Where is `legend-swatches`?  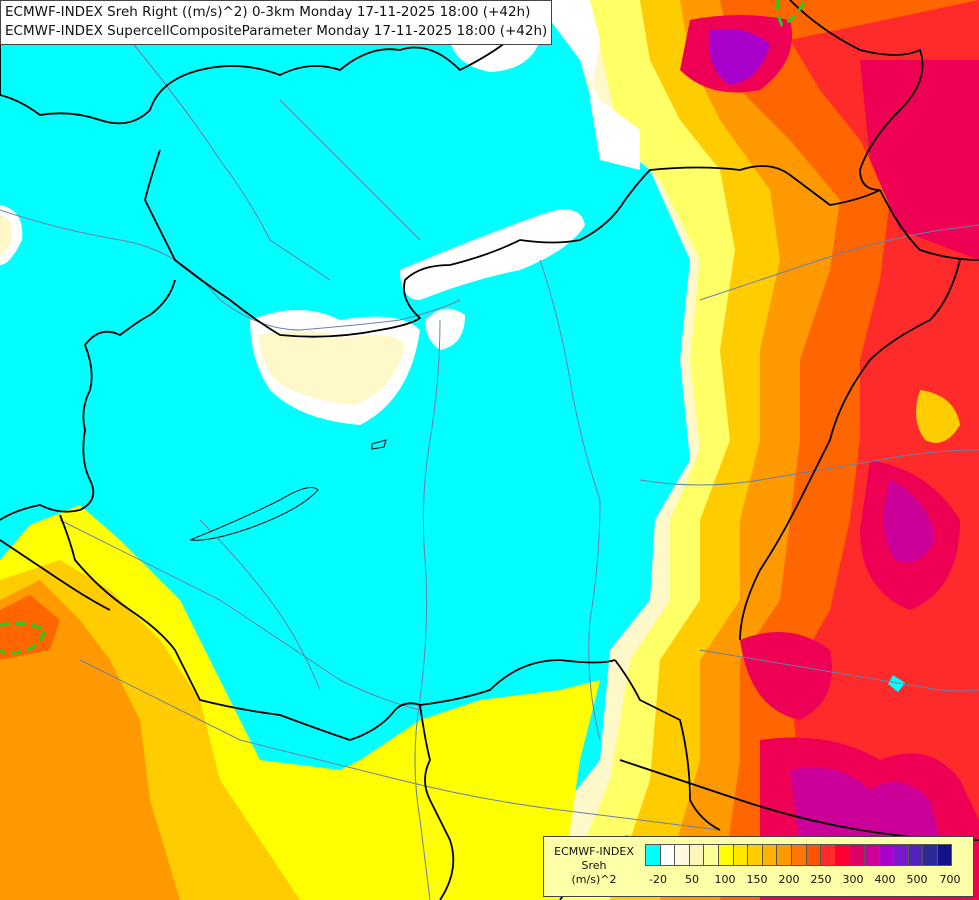 legend-swatches is located at coordinates (799, 855).